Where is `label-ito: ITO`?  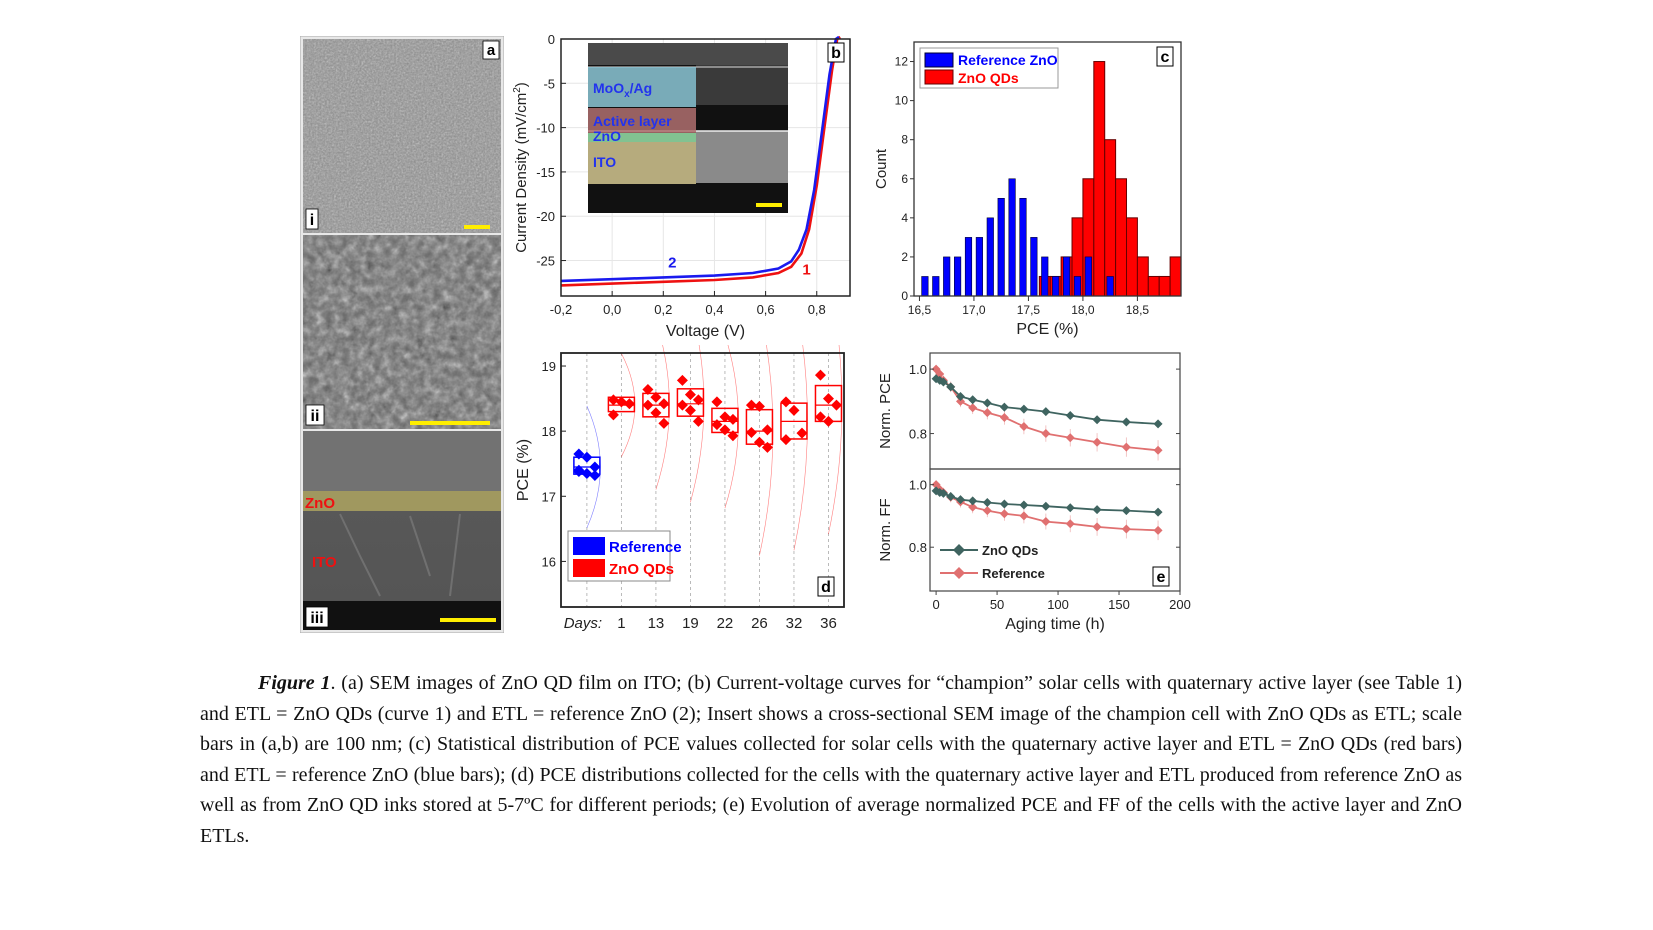
label-ito: ITO is located at coordinates (324, 562).